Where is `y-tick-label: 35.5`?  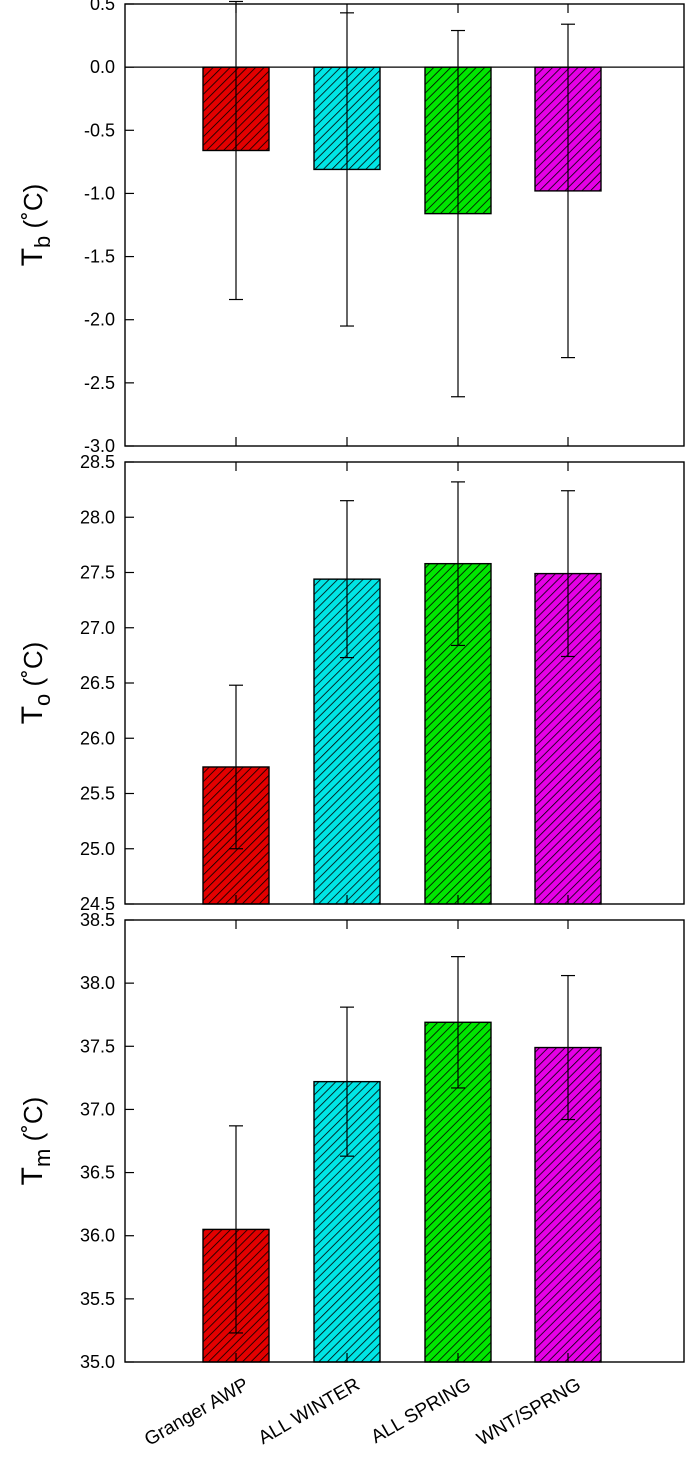
y-tick-label: 35.5 is located at coordinates (97, 1299).